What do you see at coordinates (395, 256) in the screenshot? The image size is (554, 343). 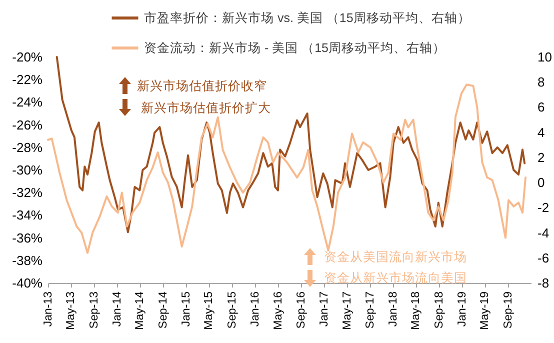 I see `annotation: 资金从美国流向新兴市场` at bounding box center [395, 256].